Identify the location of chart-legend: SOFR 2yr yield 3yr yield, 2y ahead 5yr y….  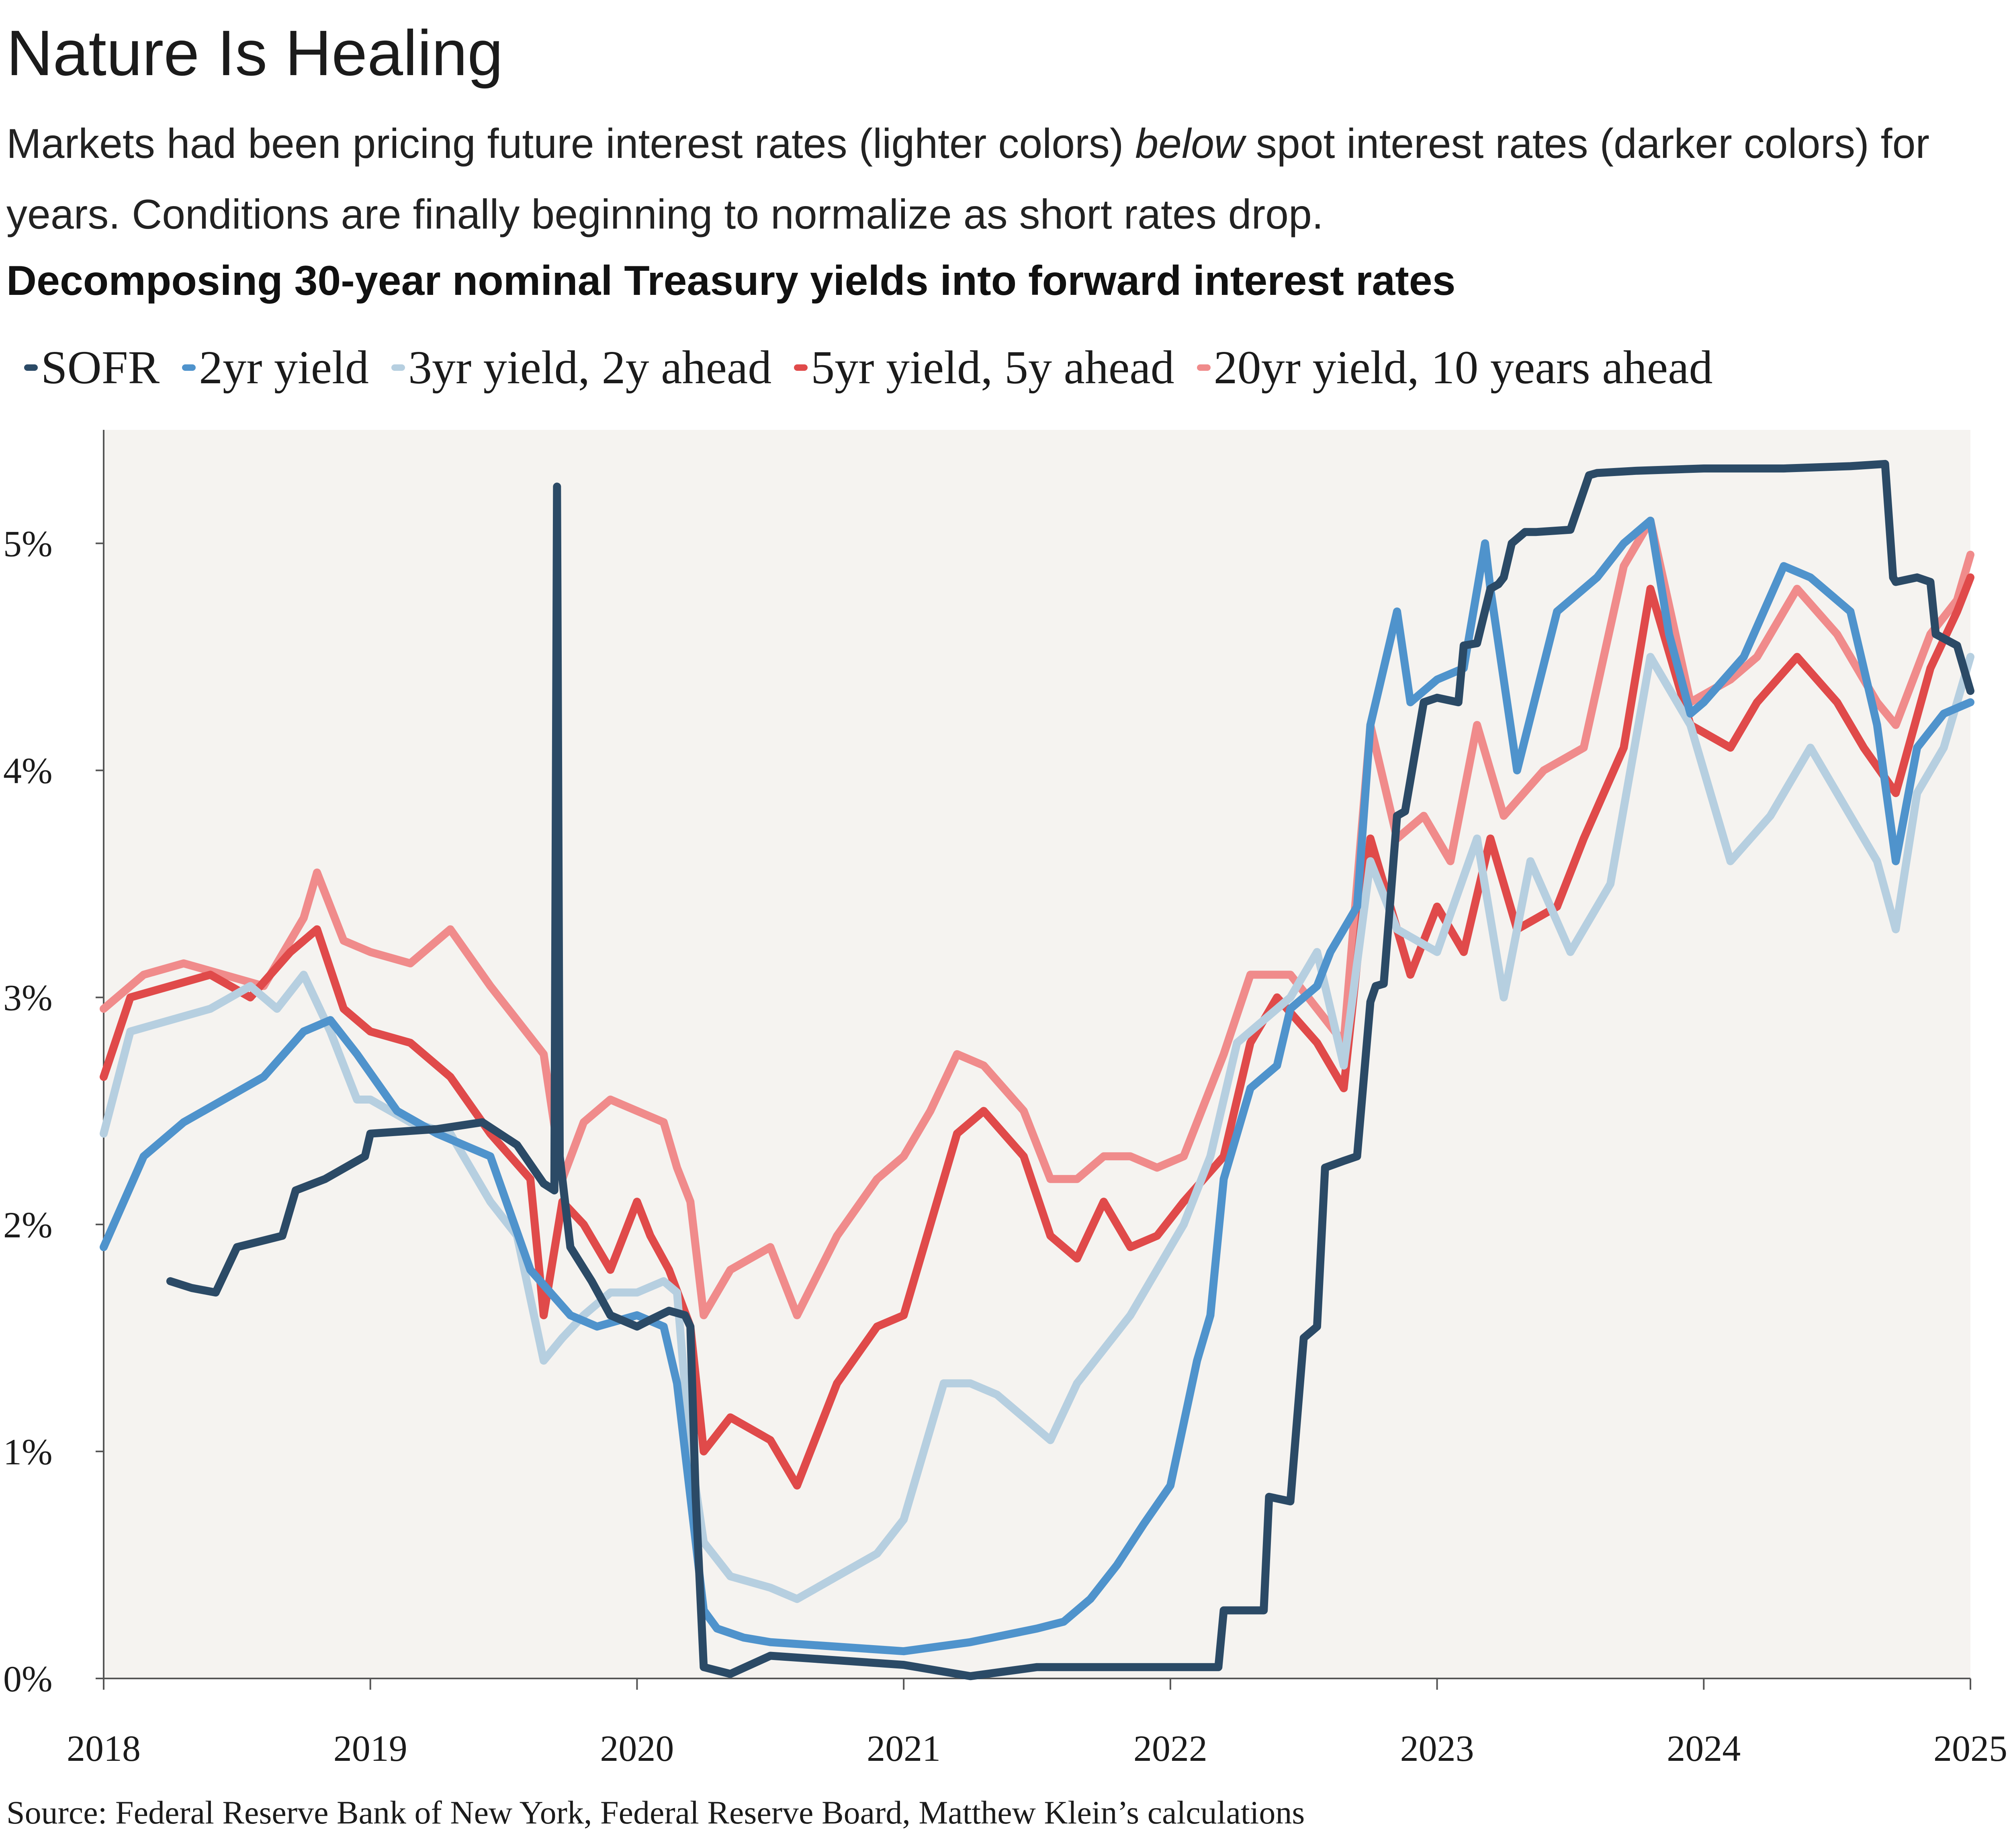
(868, 367).